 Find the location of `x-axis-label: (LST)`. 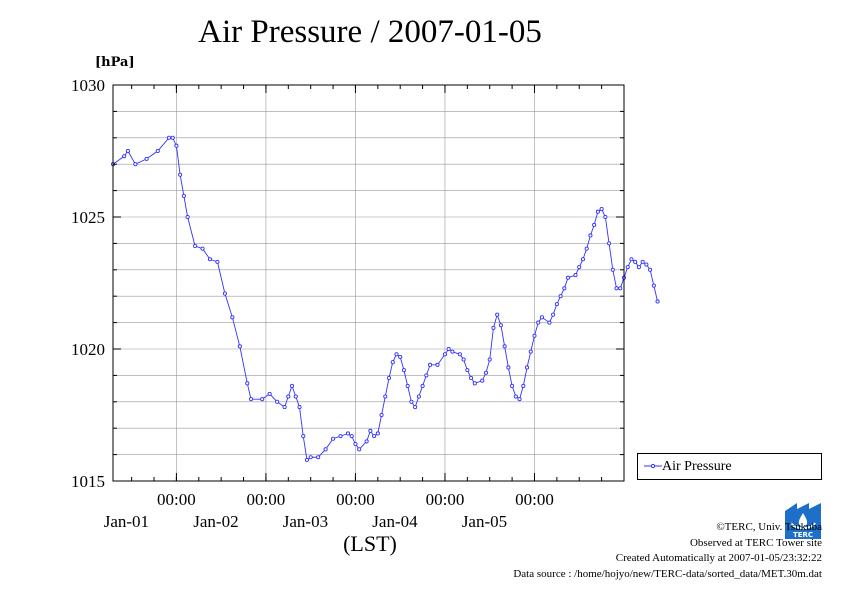

x-axis-label: (LST) is located at coordinates (370, 543).